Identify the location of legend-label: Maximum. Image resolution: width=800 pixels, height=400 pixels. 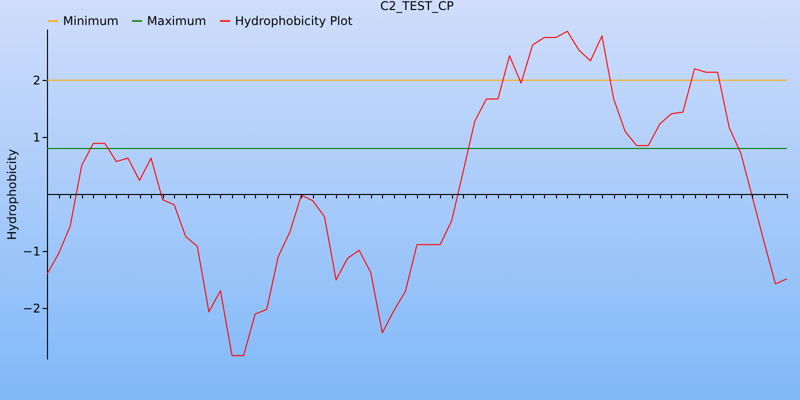
(176, 21).